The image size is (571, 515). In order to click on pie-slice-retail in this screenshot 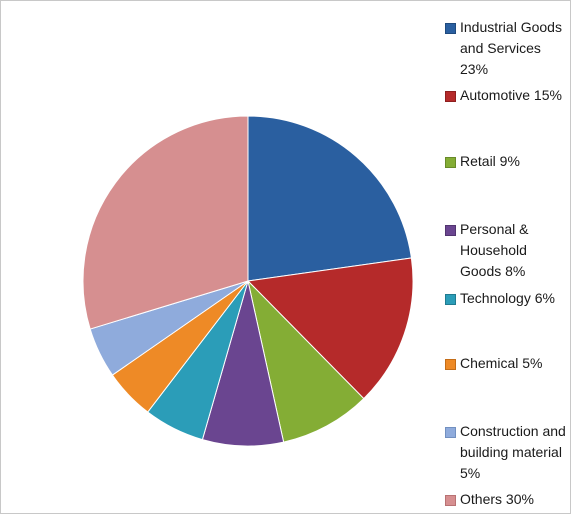, I will do `click(306, 361)`.